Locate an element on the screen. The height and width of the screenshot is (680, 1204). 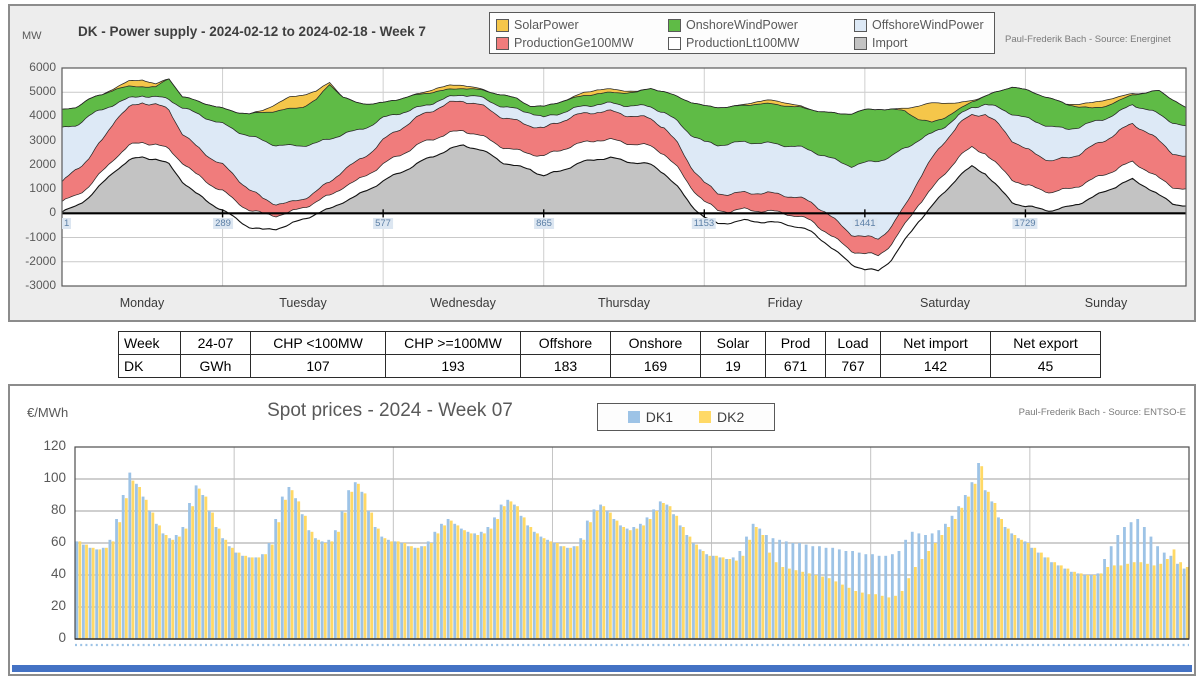
bar-dk1-h8 is located at coordinates (123, 567).